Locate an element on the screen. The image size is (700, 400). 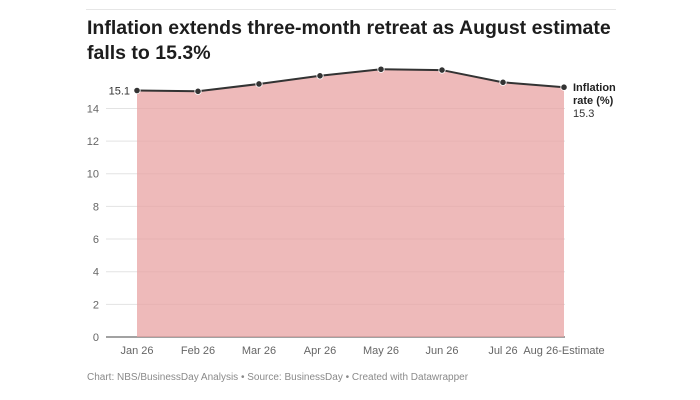
y-axis-ticks: 0 2 4 6 8 10 12 14 is located at coordinates (93, 223).